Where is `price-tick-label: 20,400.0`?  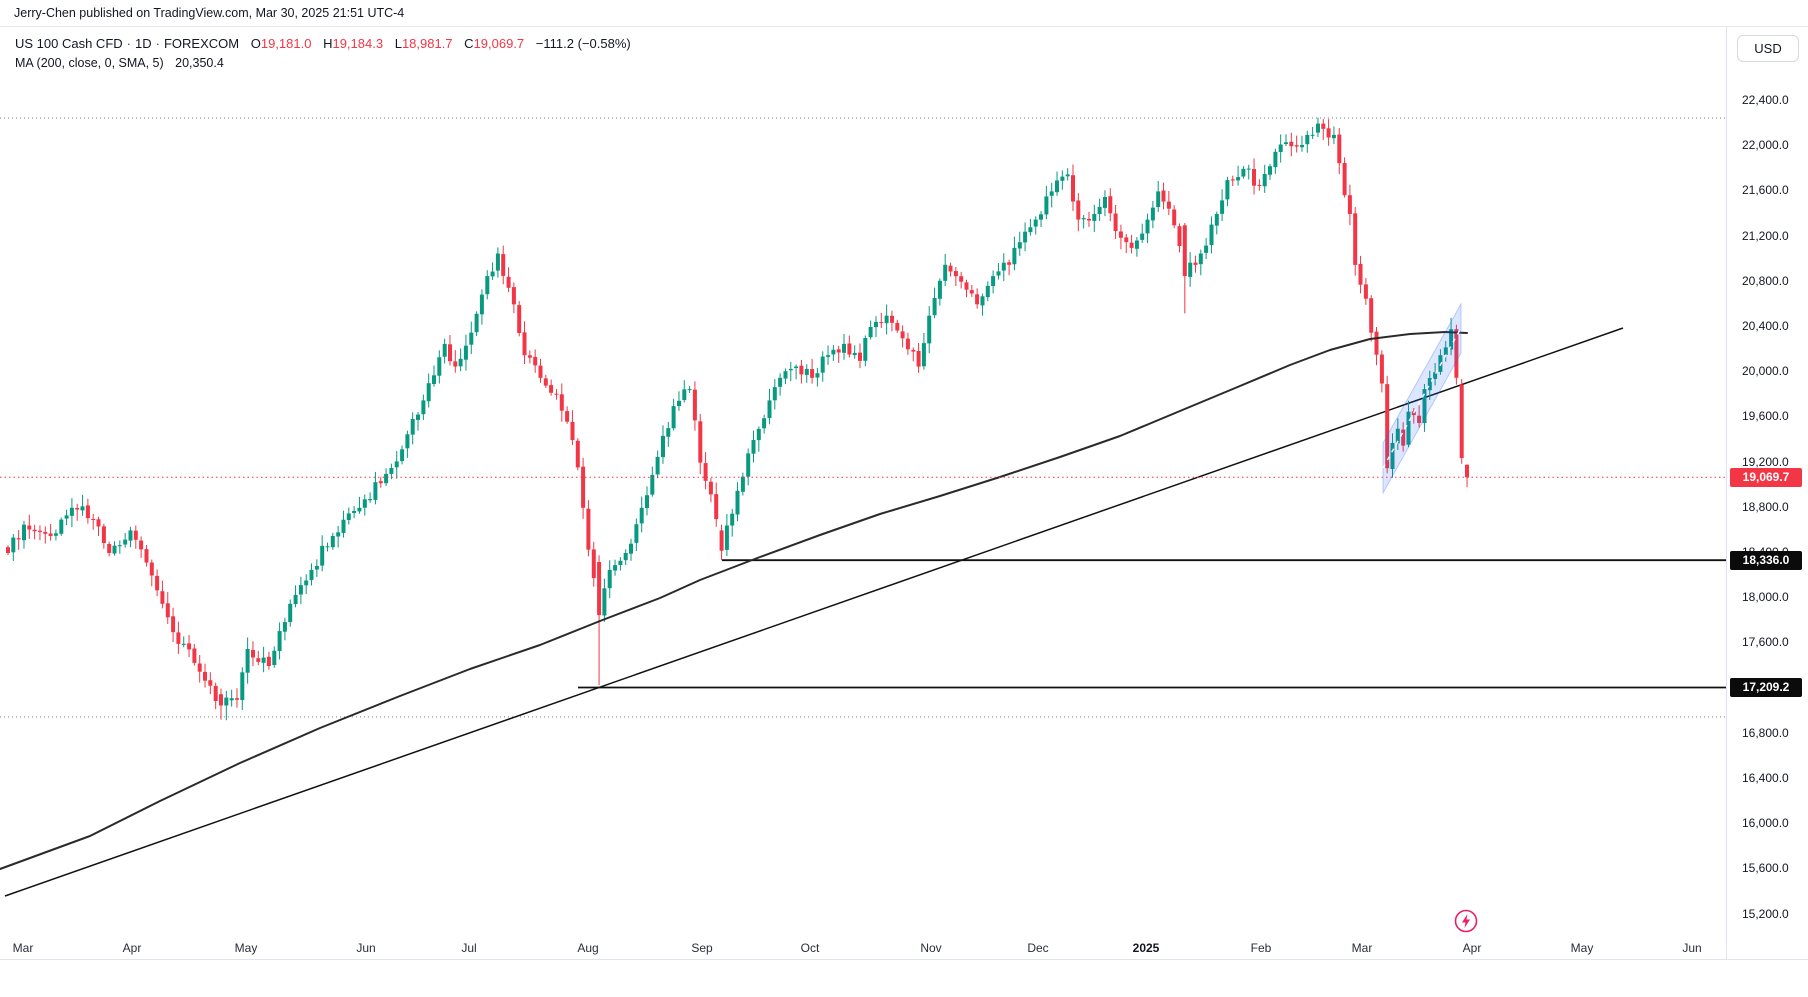 price-tick-label: 20,400.0 is located at coordinates (1765, 325).